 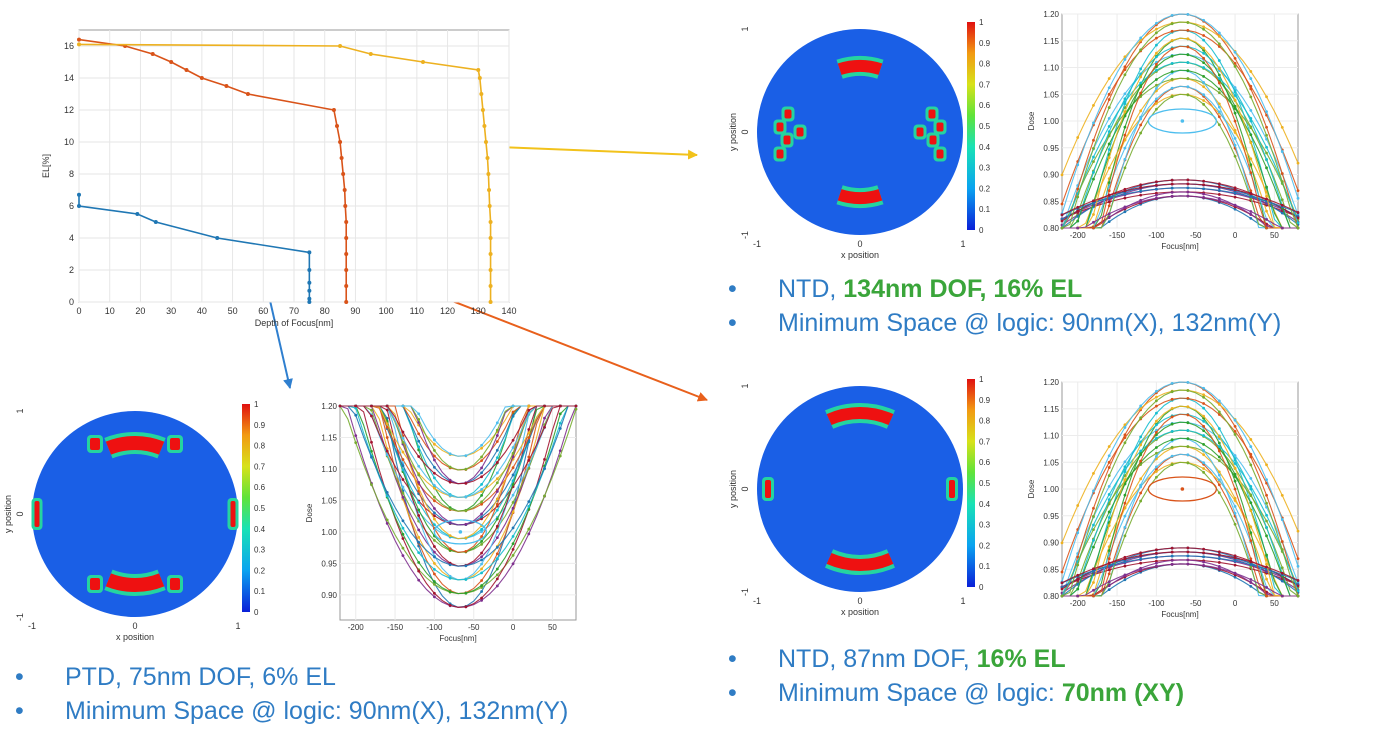 I want to click on pole-right, so click(x=233, y=514).